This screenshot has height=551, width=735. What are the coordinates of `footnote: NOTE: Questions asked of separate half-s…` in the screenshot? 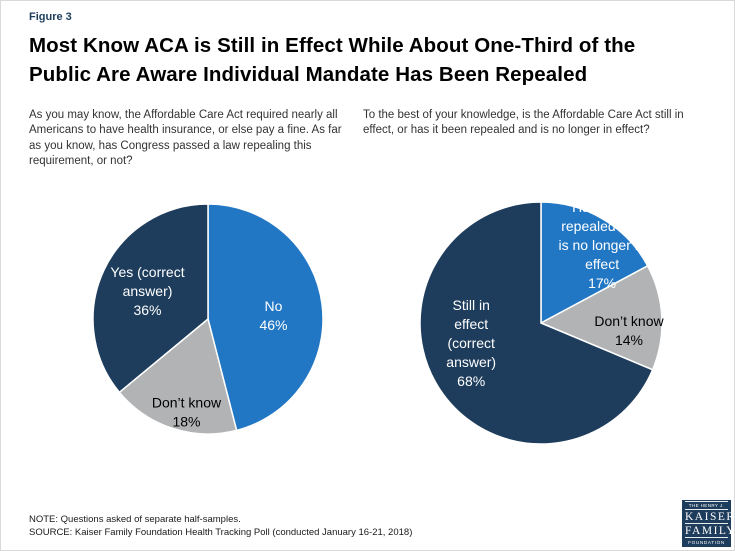 It's located at (220, 526).